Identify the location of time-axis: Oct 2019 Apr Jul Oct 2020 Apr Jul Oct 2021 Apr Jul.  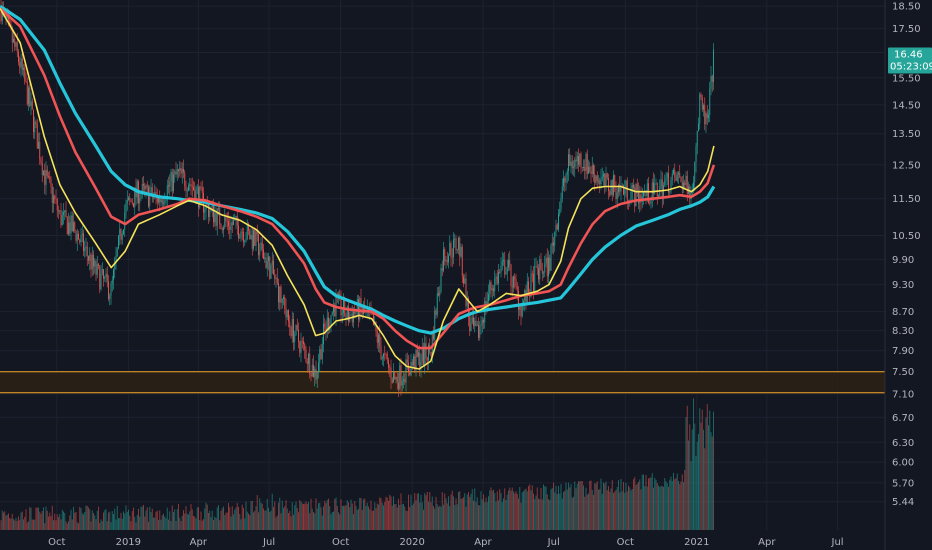
(445, 542).